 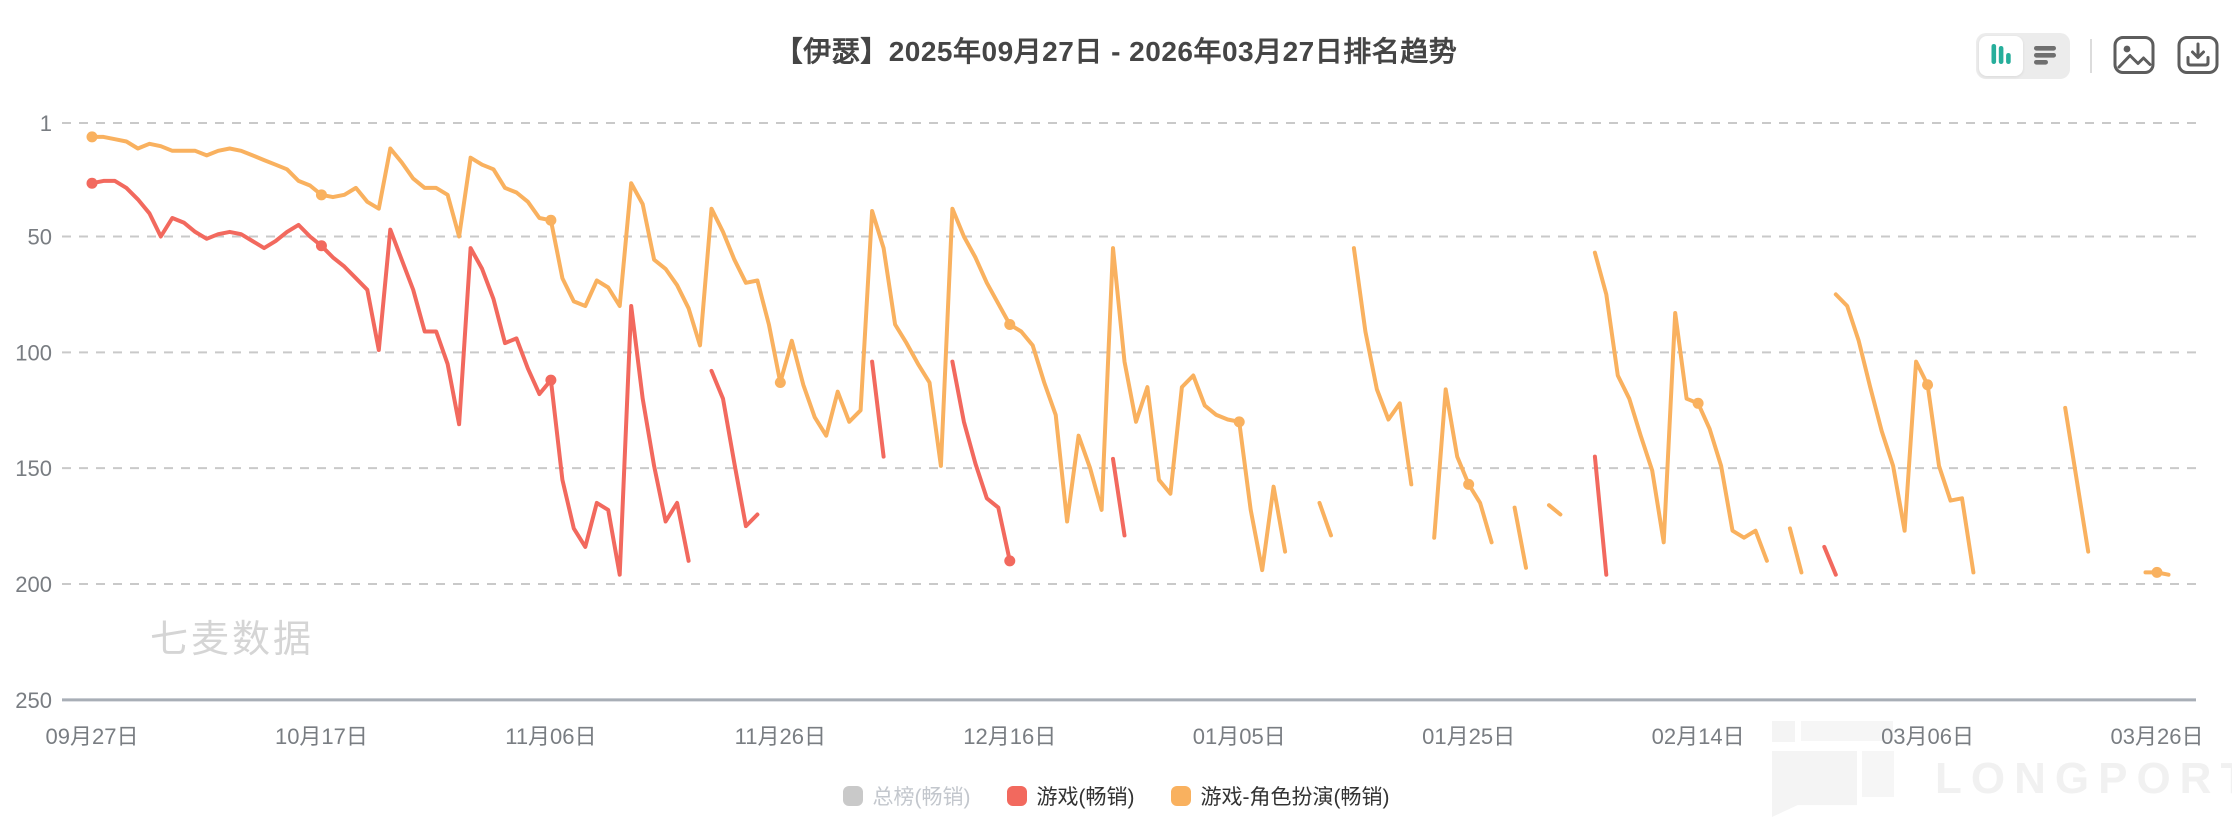 What do you see at coordinates (1468, 736) in the screenshot?
I see `svg-text: 01月25日` at bounding box center [1468, 736].